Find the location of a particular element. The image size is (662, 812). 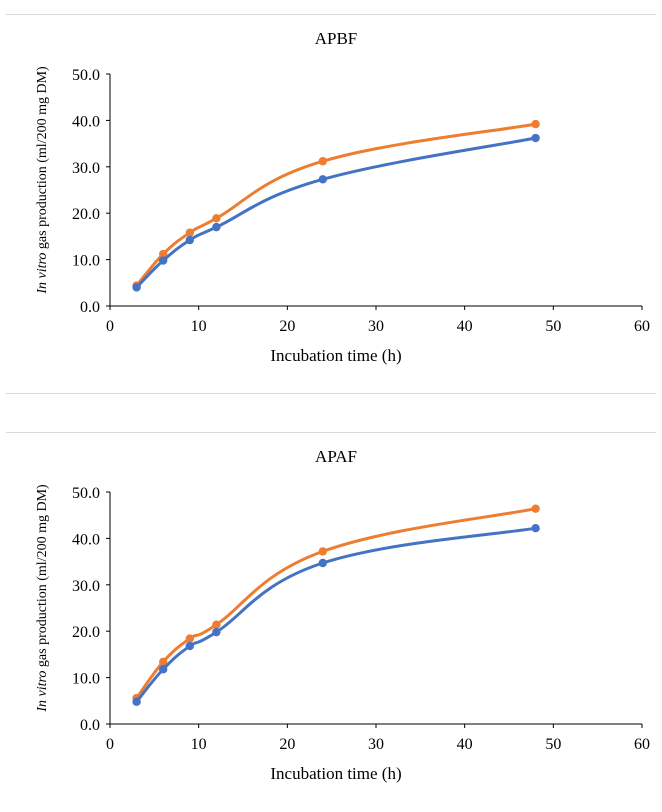

separator-top is located at coordinates (331, 14).